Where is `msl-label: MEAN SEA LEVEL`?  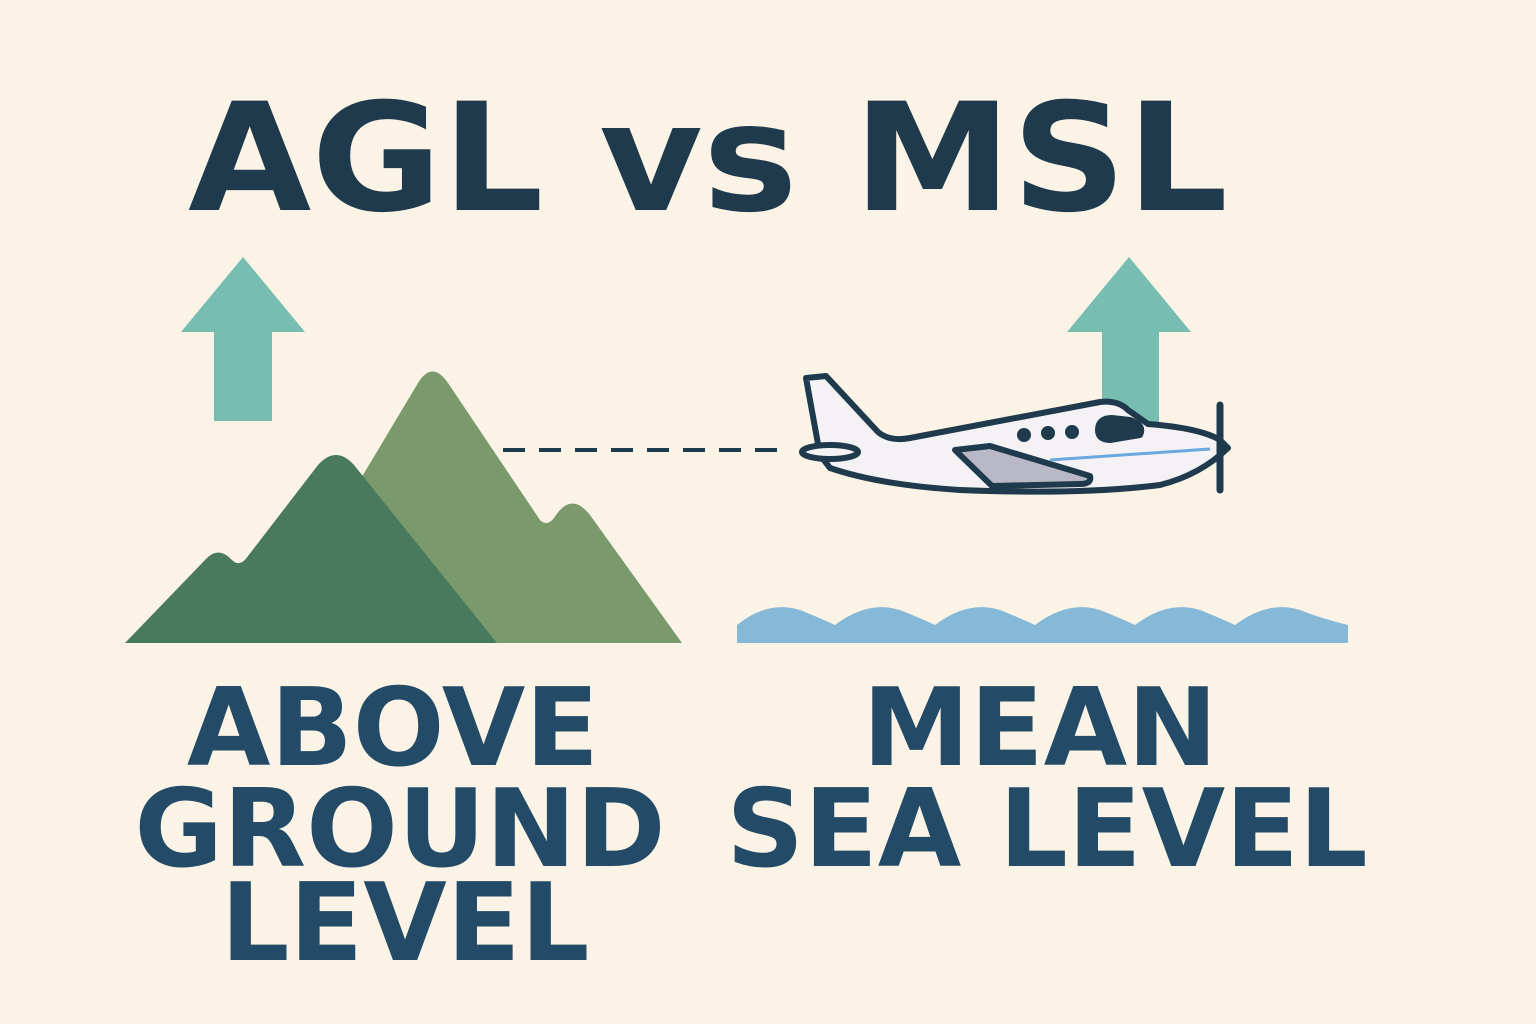
msl-label: MEAN SEA LEVEL is located at coordinates (1047, 779).